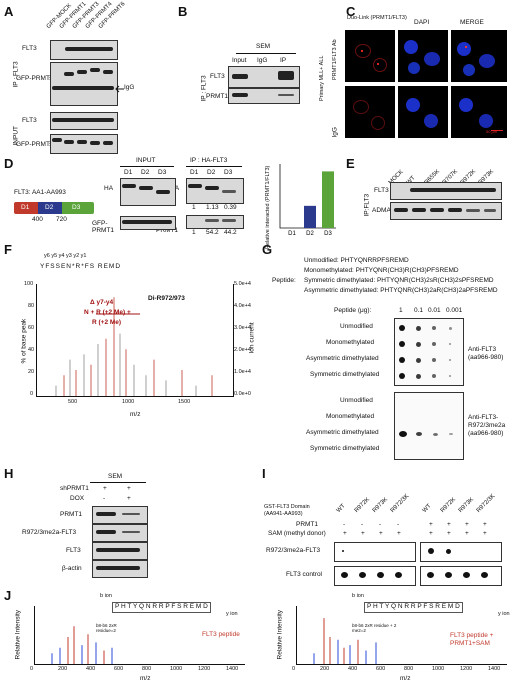 Image resolution: width=520 pixels, height=685 pixels. What do you see at coordinates (325, 669) in the screenshot?
I see `x-tick: 200` at bounding box center [325, 669].